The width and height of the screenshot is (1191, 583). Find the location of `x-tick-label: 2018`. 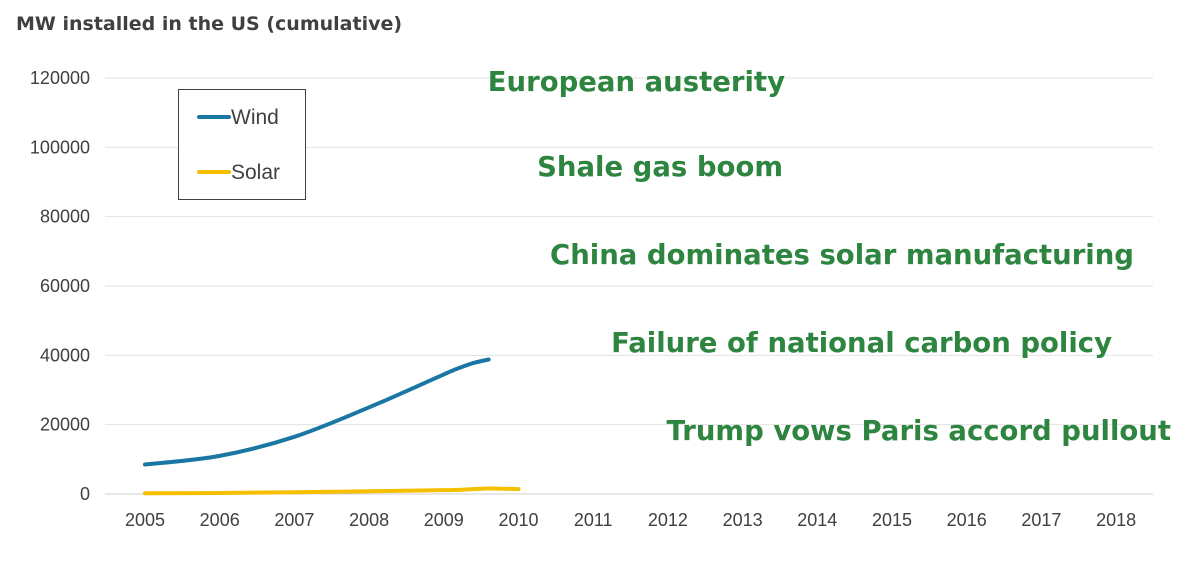

x-tick-label: 2018 is located at coordinates (1116, 520).